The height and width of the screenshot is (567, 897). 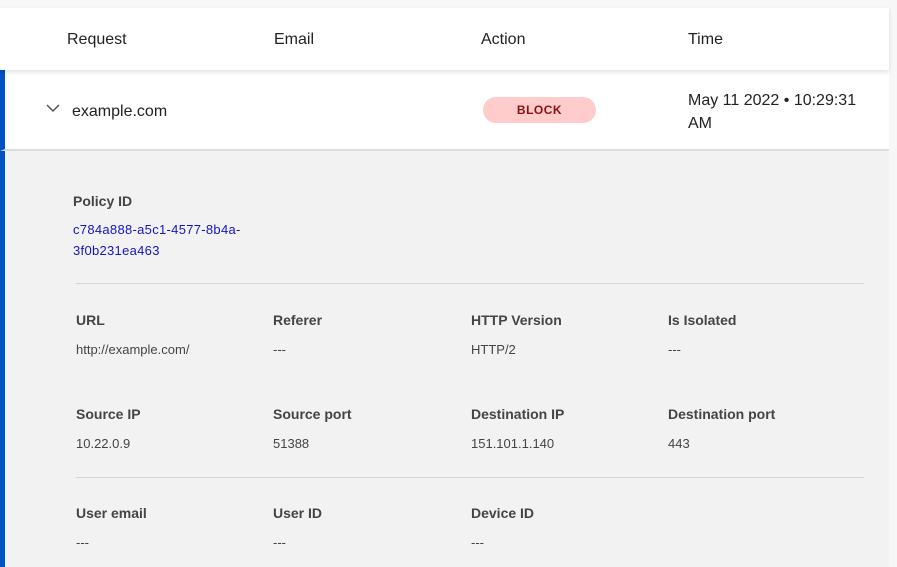 What do you see at coordinates (103, 201) in the screenshot?
I see `policy-id-label: Policy ID` at bounding box center [103, 201].